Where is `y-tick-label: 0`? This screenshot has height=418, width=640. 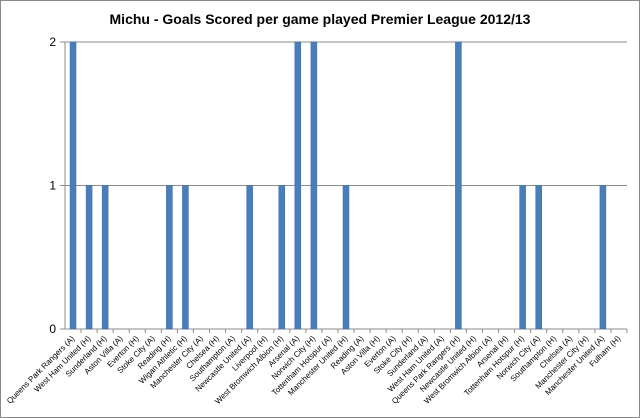 y-tick-label: 0 is located at coordinates (52, 329).